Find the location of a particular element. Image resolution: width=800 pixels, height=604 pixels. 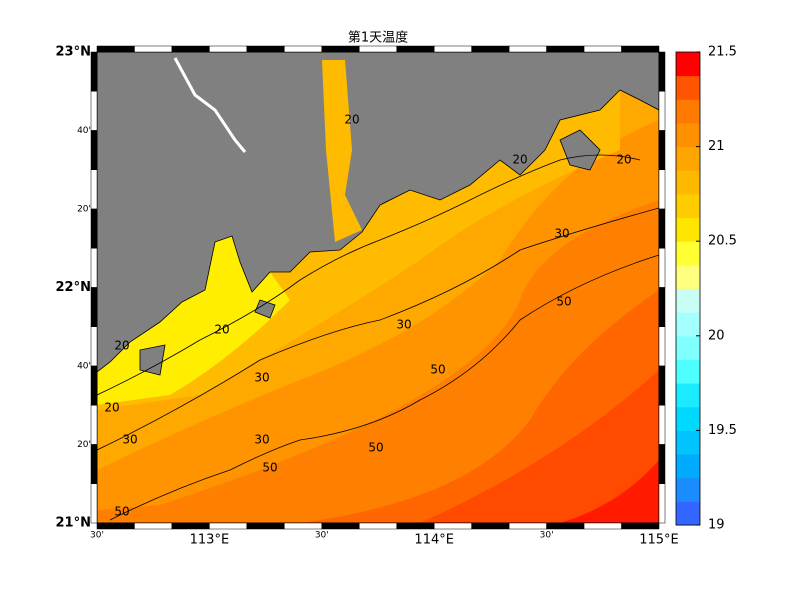

colorbar-tick-label: 21 is located at coordinates (716, 146).